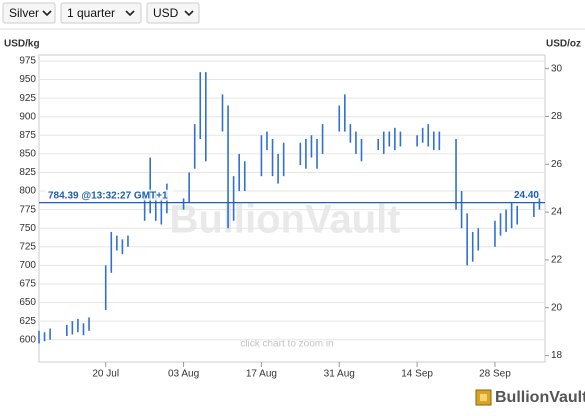  What do you see at coordinates (27, 246) in the screenshot?
I see `y-tick-label: 725` at bounding box center [27, 246].